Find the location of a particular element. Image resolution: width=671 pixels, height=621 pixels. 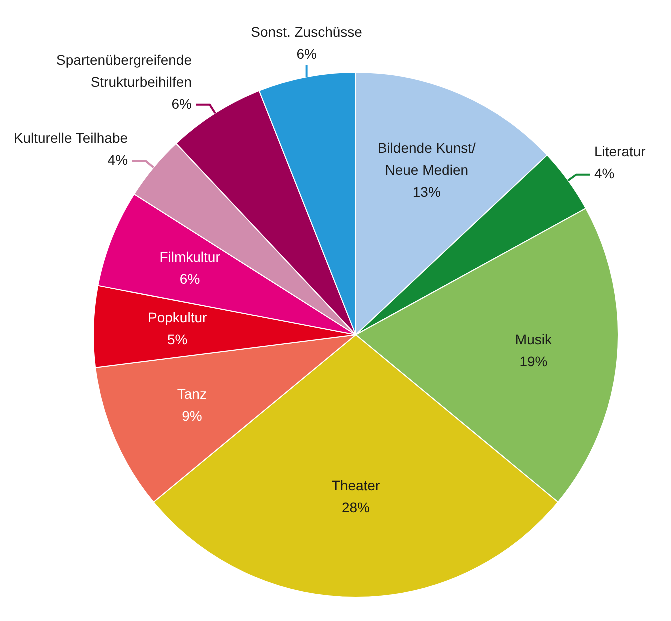

slice-label: Musik is located at coordinates (534, 340).